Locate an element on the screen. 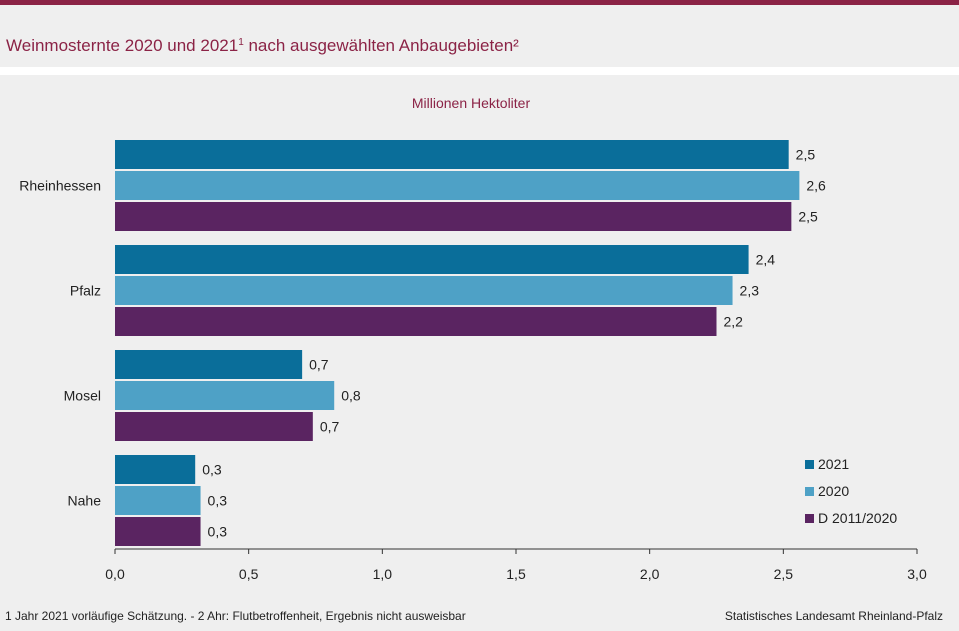 This screenshot has height=631, width=959. bar-mosel-2020 is located at coordinates (225, 395).